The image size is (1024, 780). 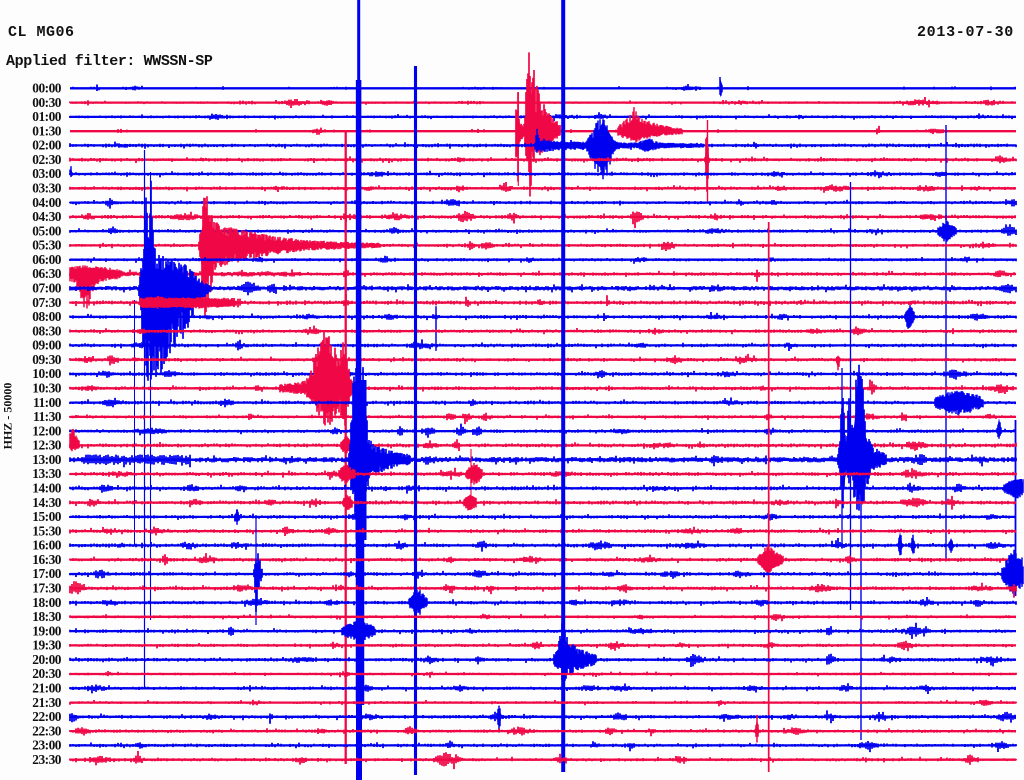 I want to click on svg-text: 02:00, so click(x=47, y=145).